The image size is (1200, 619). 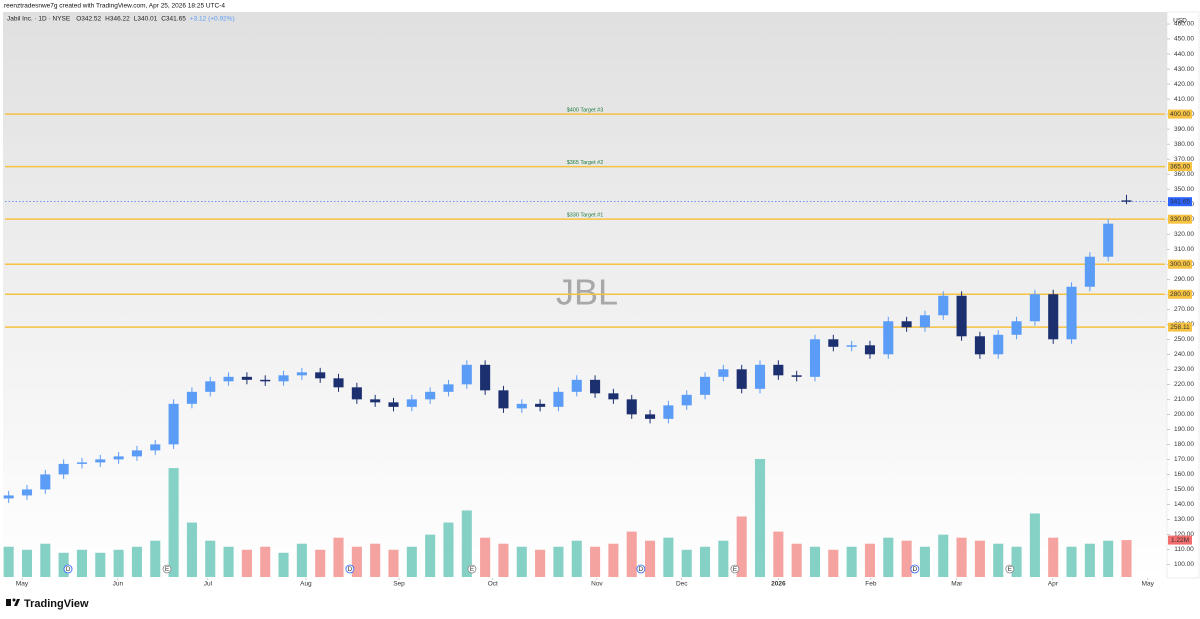 What do you see at coordinates (1184, 69) in the screenshot?
I see `y-tick-label: 430.00` at bounding box center [1184, 69].